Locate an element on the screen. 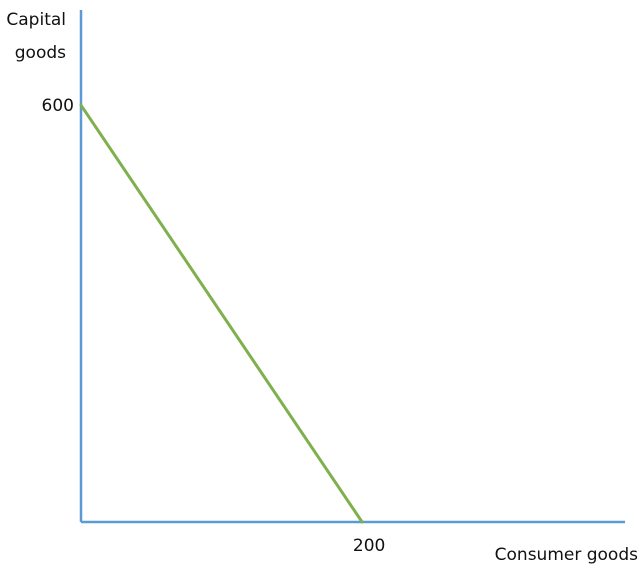 This screenshot has height=566, width=641. y-tick-label-0: 600 is located at coordinates (58, 106).